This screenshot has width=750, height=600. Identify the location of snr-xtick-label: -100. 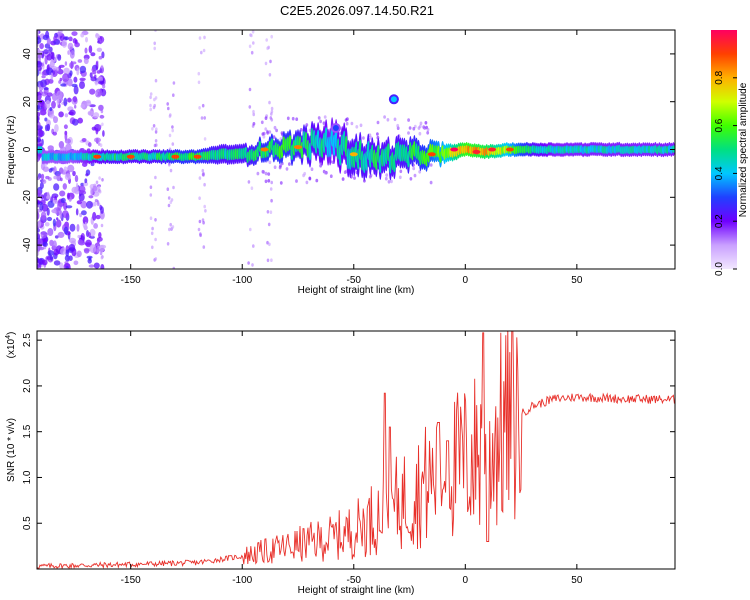
(242, 580).